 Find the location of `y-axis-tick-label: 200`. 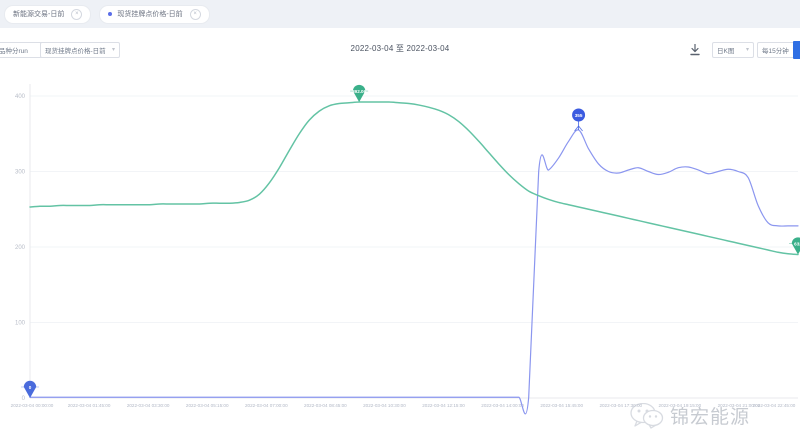

y-axis-tick-label: 200 is located at coordinates (20, 248).